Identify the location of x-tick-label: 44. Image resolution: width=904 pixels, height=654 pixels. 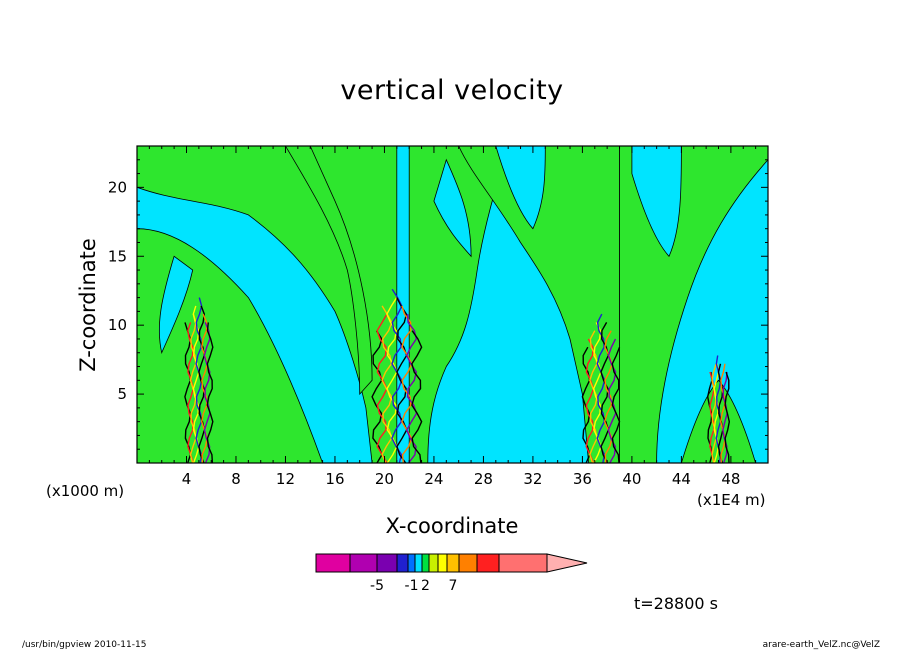
(681, 479).